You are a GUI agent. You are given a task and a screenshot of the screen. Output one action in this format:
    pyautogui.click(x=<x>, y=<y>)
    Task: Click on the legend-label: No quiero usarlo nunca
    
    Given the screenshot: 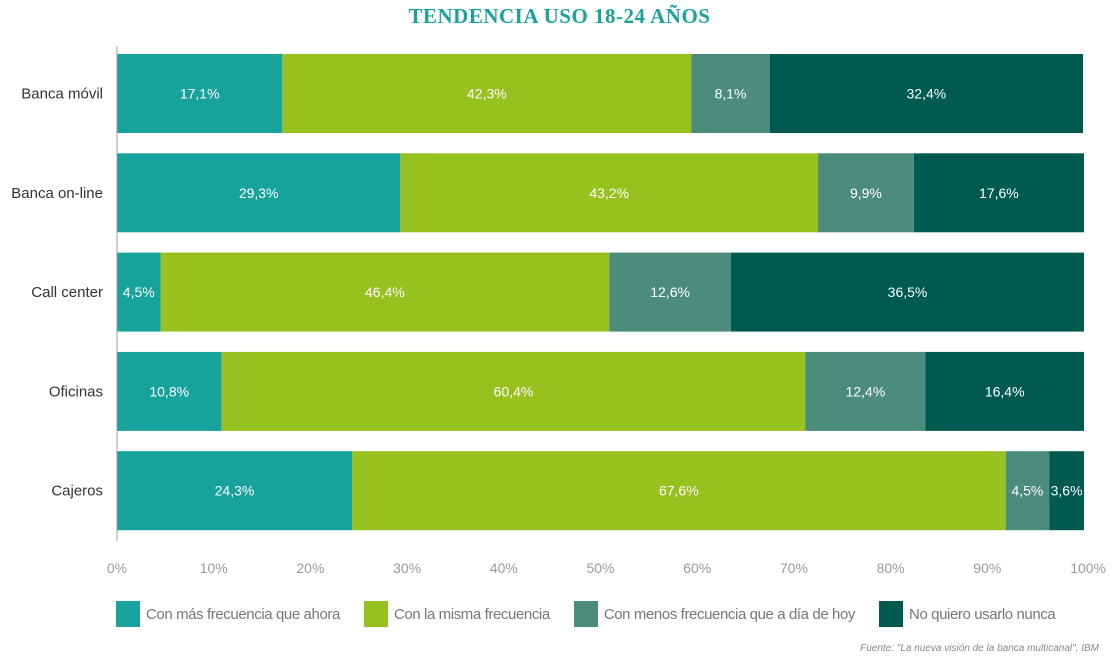 What is the action you would take?
    pyautogui.click(x=982, y=614)
    